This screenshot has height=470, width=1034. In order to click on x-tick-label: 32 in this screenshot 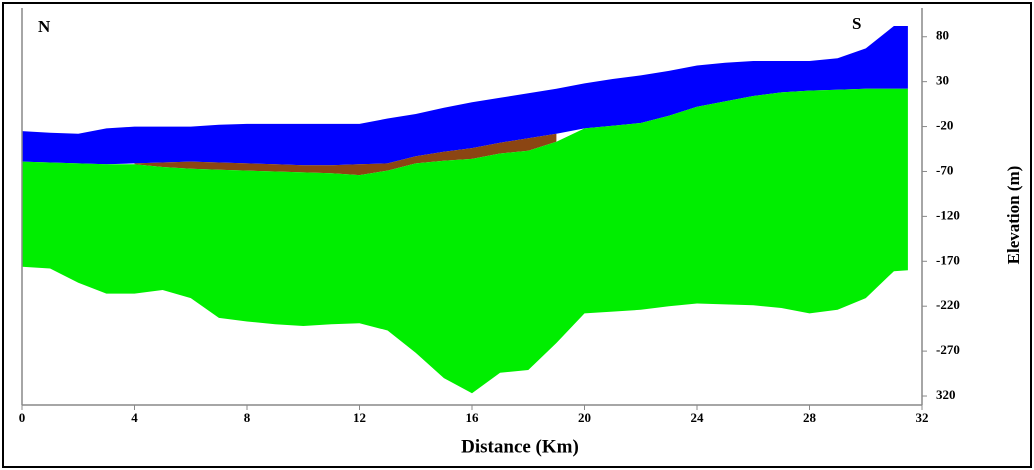, I will do `click(922, 417)`.